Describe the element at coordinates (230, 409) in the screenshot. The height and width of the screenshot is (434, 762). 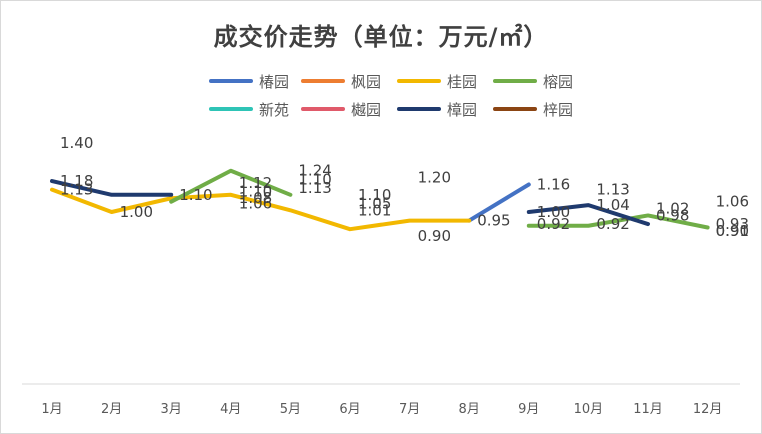
I see `x-tick-label: 4月` at that location.